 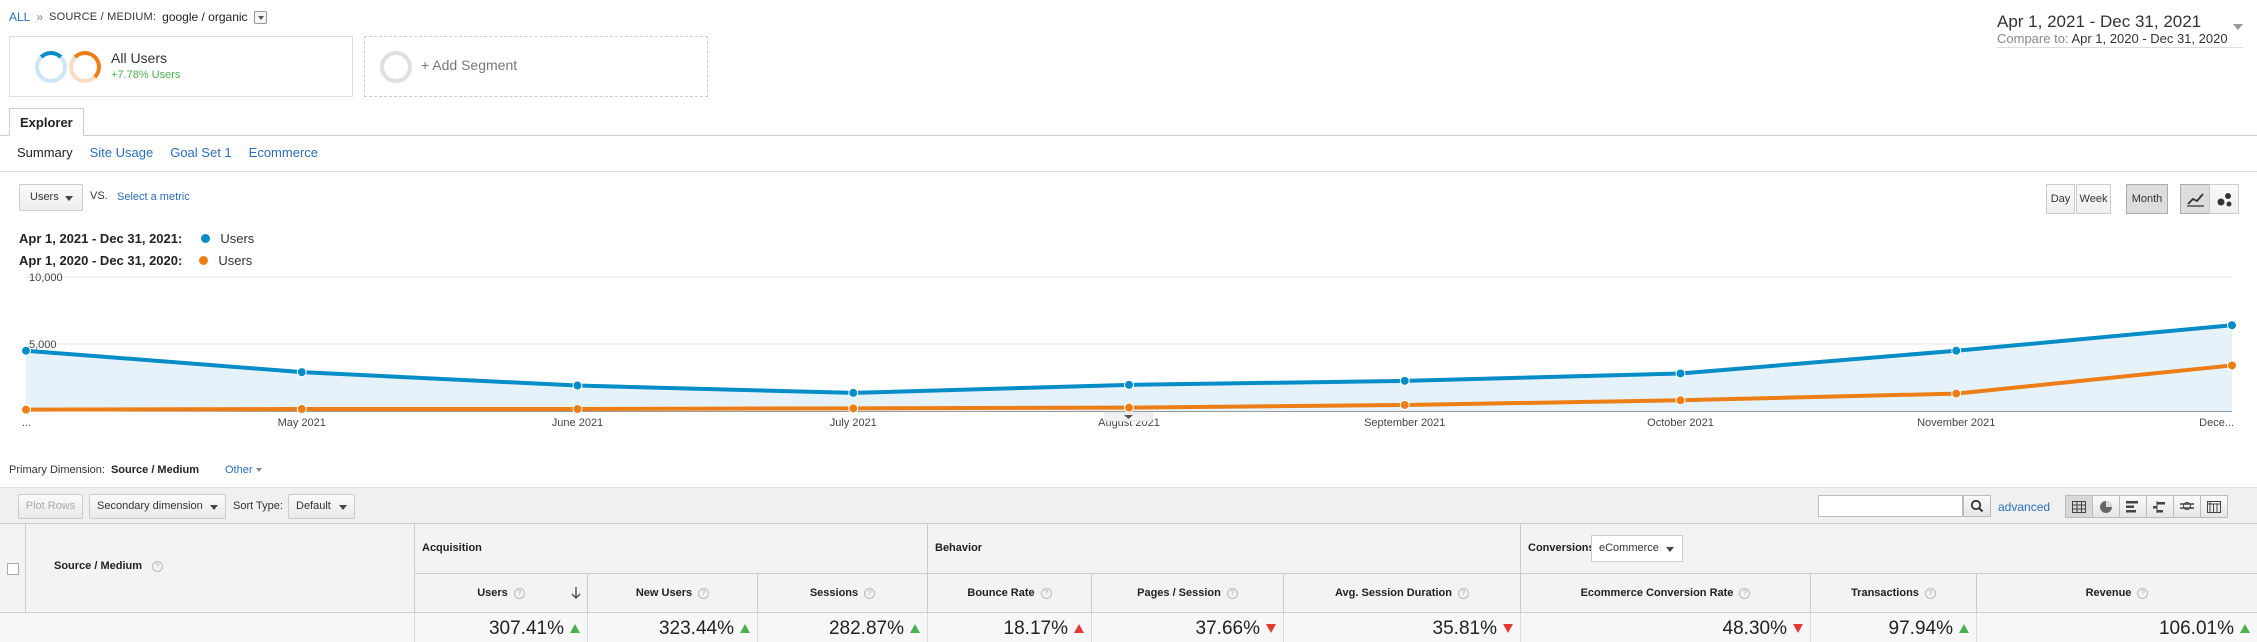 I want to click on period-month-button: Month, so click(x=2147, y=199).